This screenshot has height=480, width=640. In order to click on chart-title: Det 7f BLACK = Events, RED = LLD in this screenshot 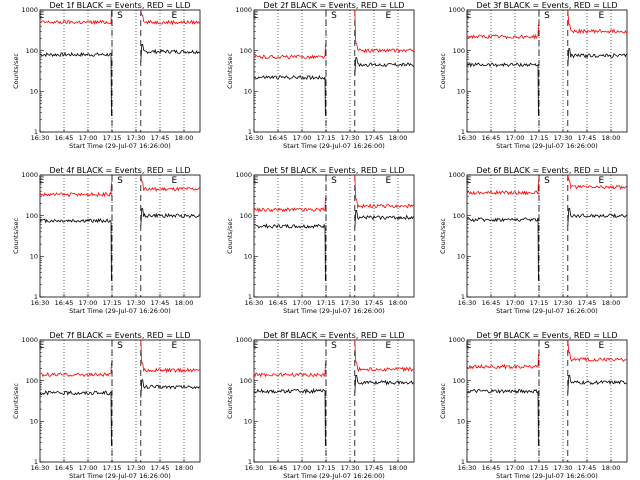, I will do `click(119, 335)`.